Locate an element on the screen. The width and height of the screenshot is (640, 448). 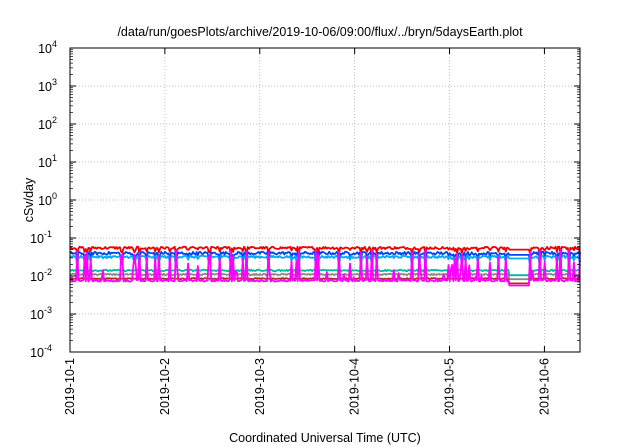
y-tick-label: 10⁻⁴ is located at coordinates (41, 351).